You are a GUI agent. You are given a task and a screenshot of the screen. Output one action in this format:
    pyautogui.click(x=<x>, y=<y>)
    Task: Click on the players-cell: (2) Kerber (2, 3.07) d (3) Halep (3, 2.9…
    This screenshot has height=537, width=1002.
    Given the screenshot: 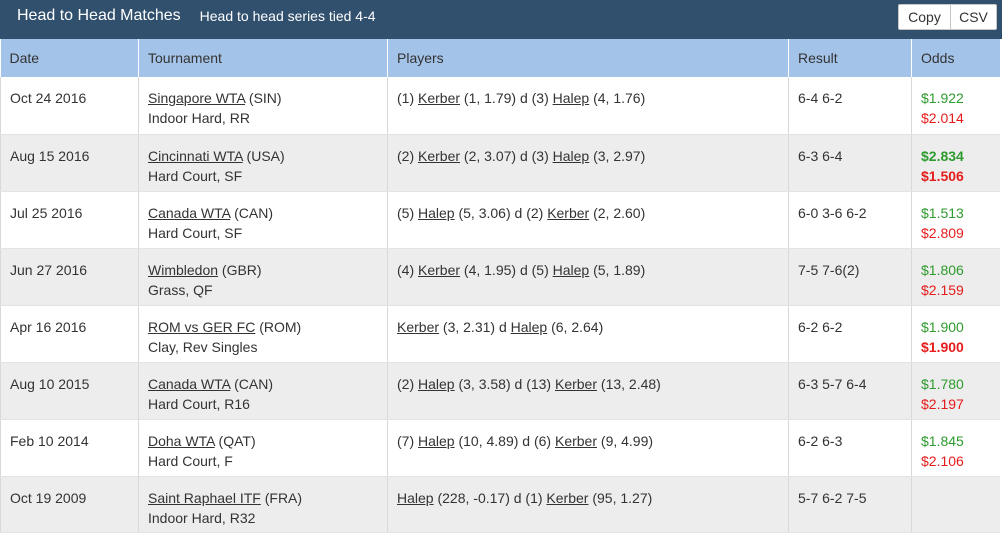 What is the action you would take?
    pyautogui.click(x=588, y=163)
    